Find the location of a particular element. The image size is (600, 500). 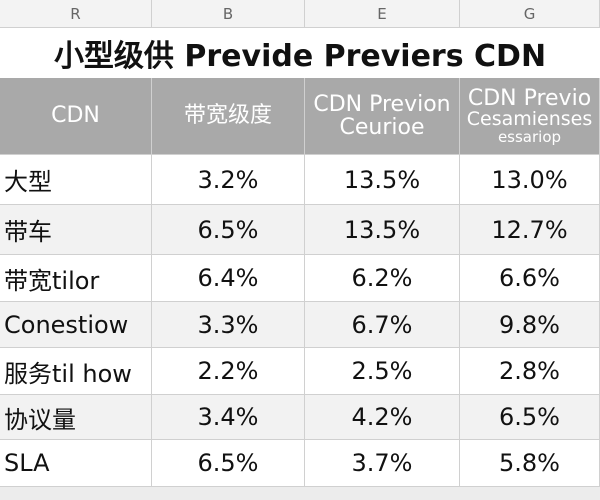

value-cell: 6.7% is located at coordinates (382, 325).